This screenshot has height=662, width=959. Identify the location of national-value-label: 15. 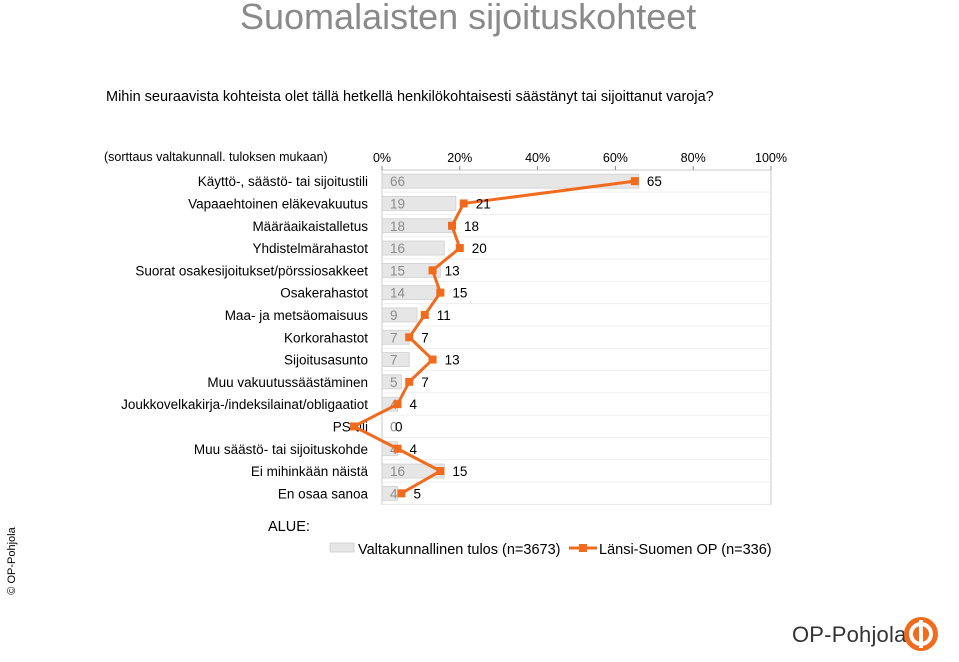
(397, 270).